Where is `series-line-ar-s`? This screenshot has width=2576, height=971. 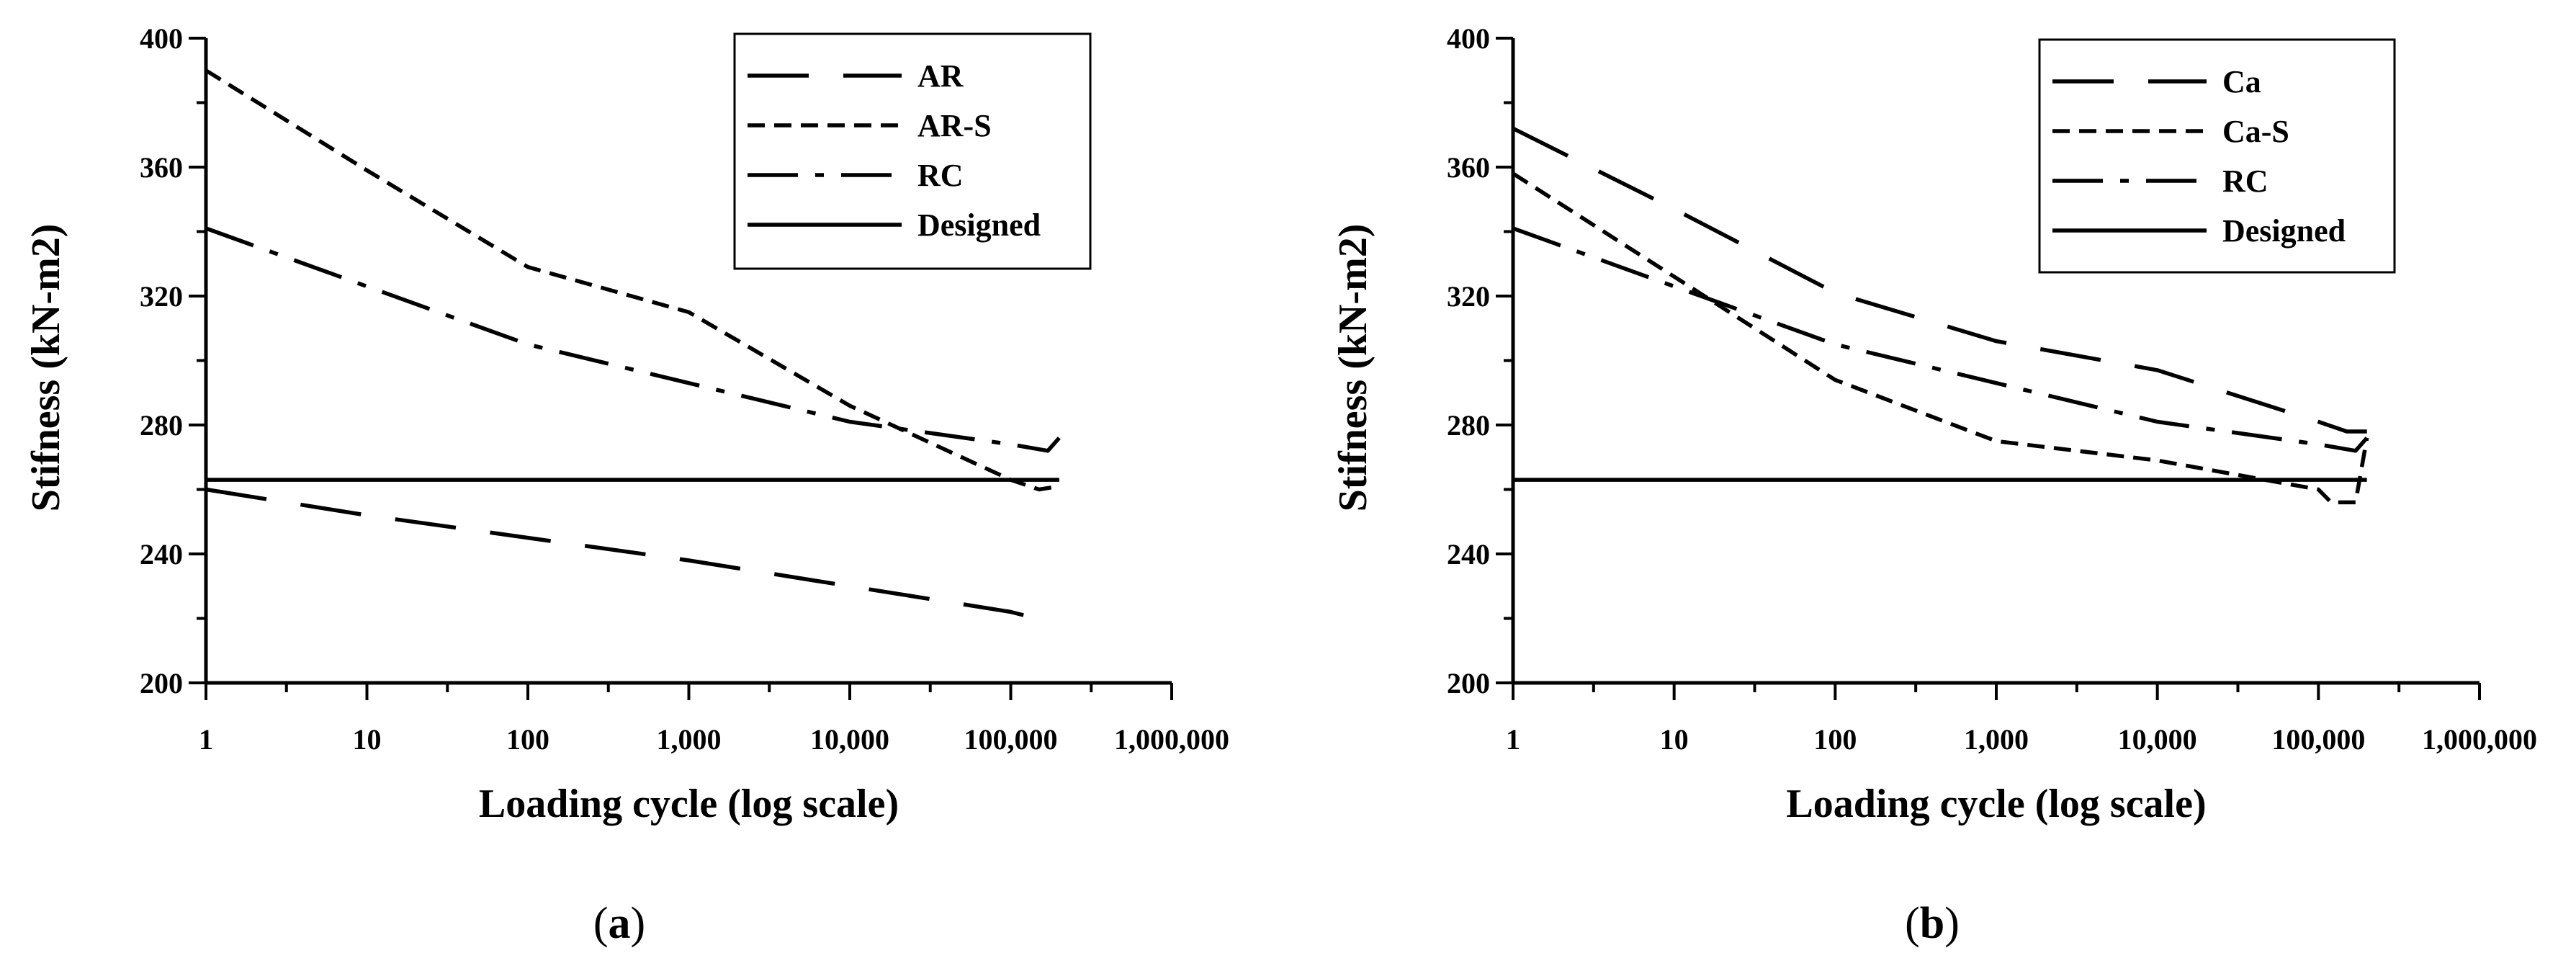 series-line-ar-s is located at coordinates (632, 280).